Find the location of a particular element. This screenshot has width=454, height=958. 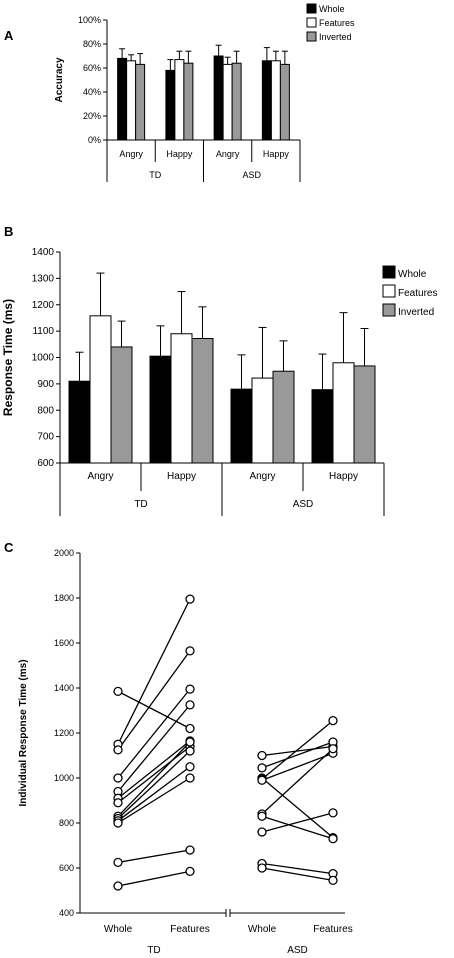

y-tick-label: 1300 is located at coordinates (43, 278).